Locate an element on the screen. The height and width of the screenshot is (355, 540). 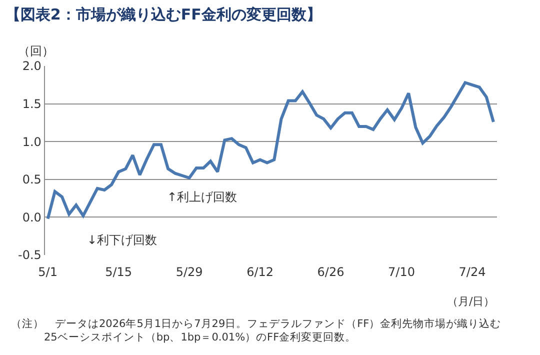
y-tick-label: 2.0 is located at coordinates (32, 66).